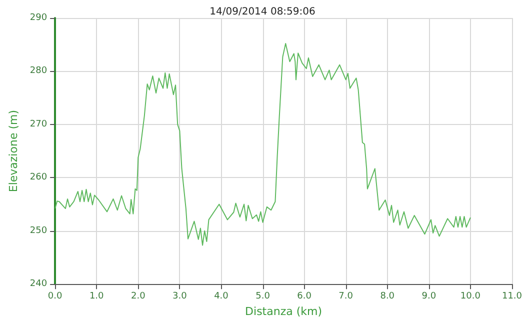 This screenshot has height=322, width=525. Describe the element at coordinates (283, 311) in the screenshot. I see `x-axis-title: Distanza (km)` at that location.